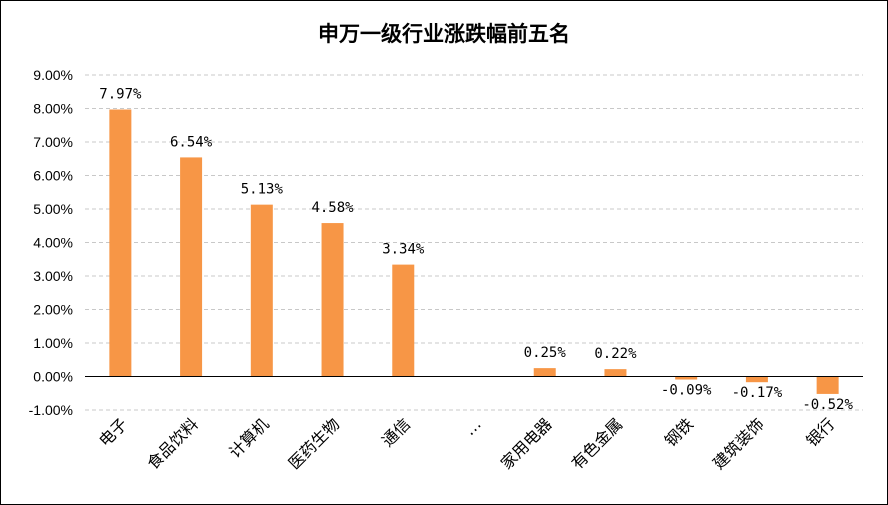 The height and width of the screenshot is (505, 888). What do you see at coordinates (526, 443) in the screenshot?
I see `x-tick-label: 家用电器` at bounding box center [526, 443].